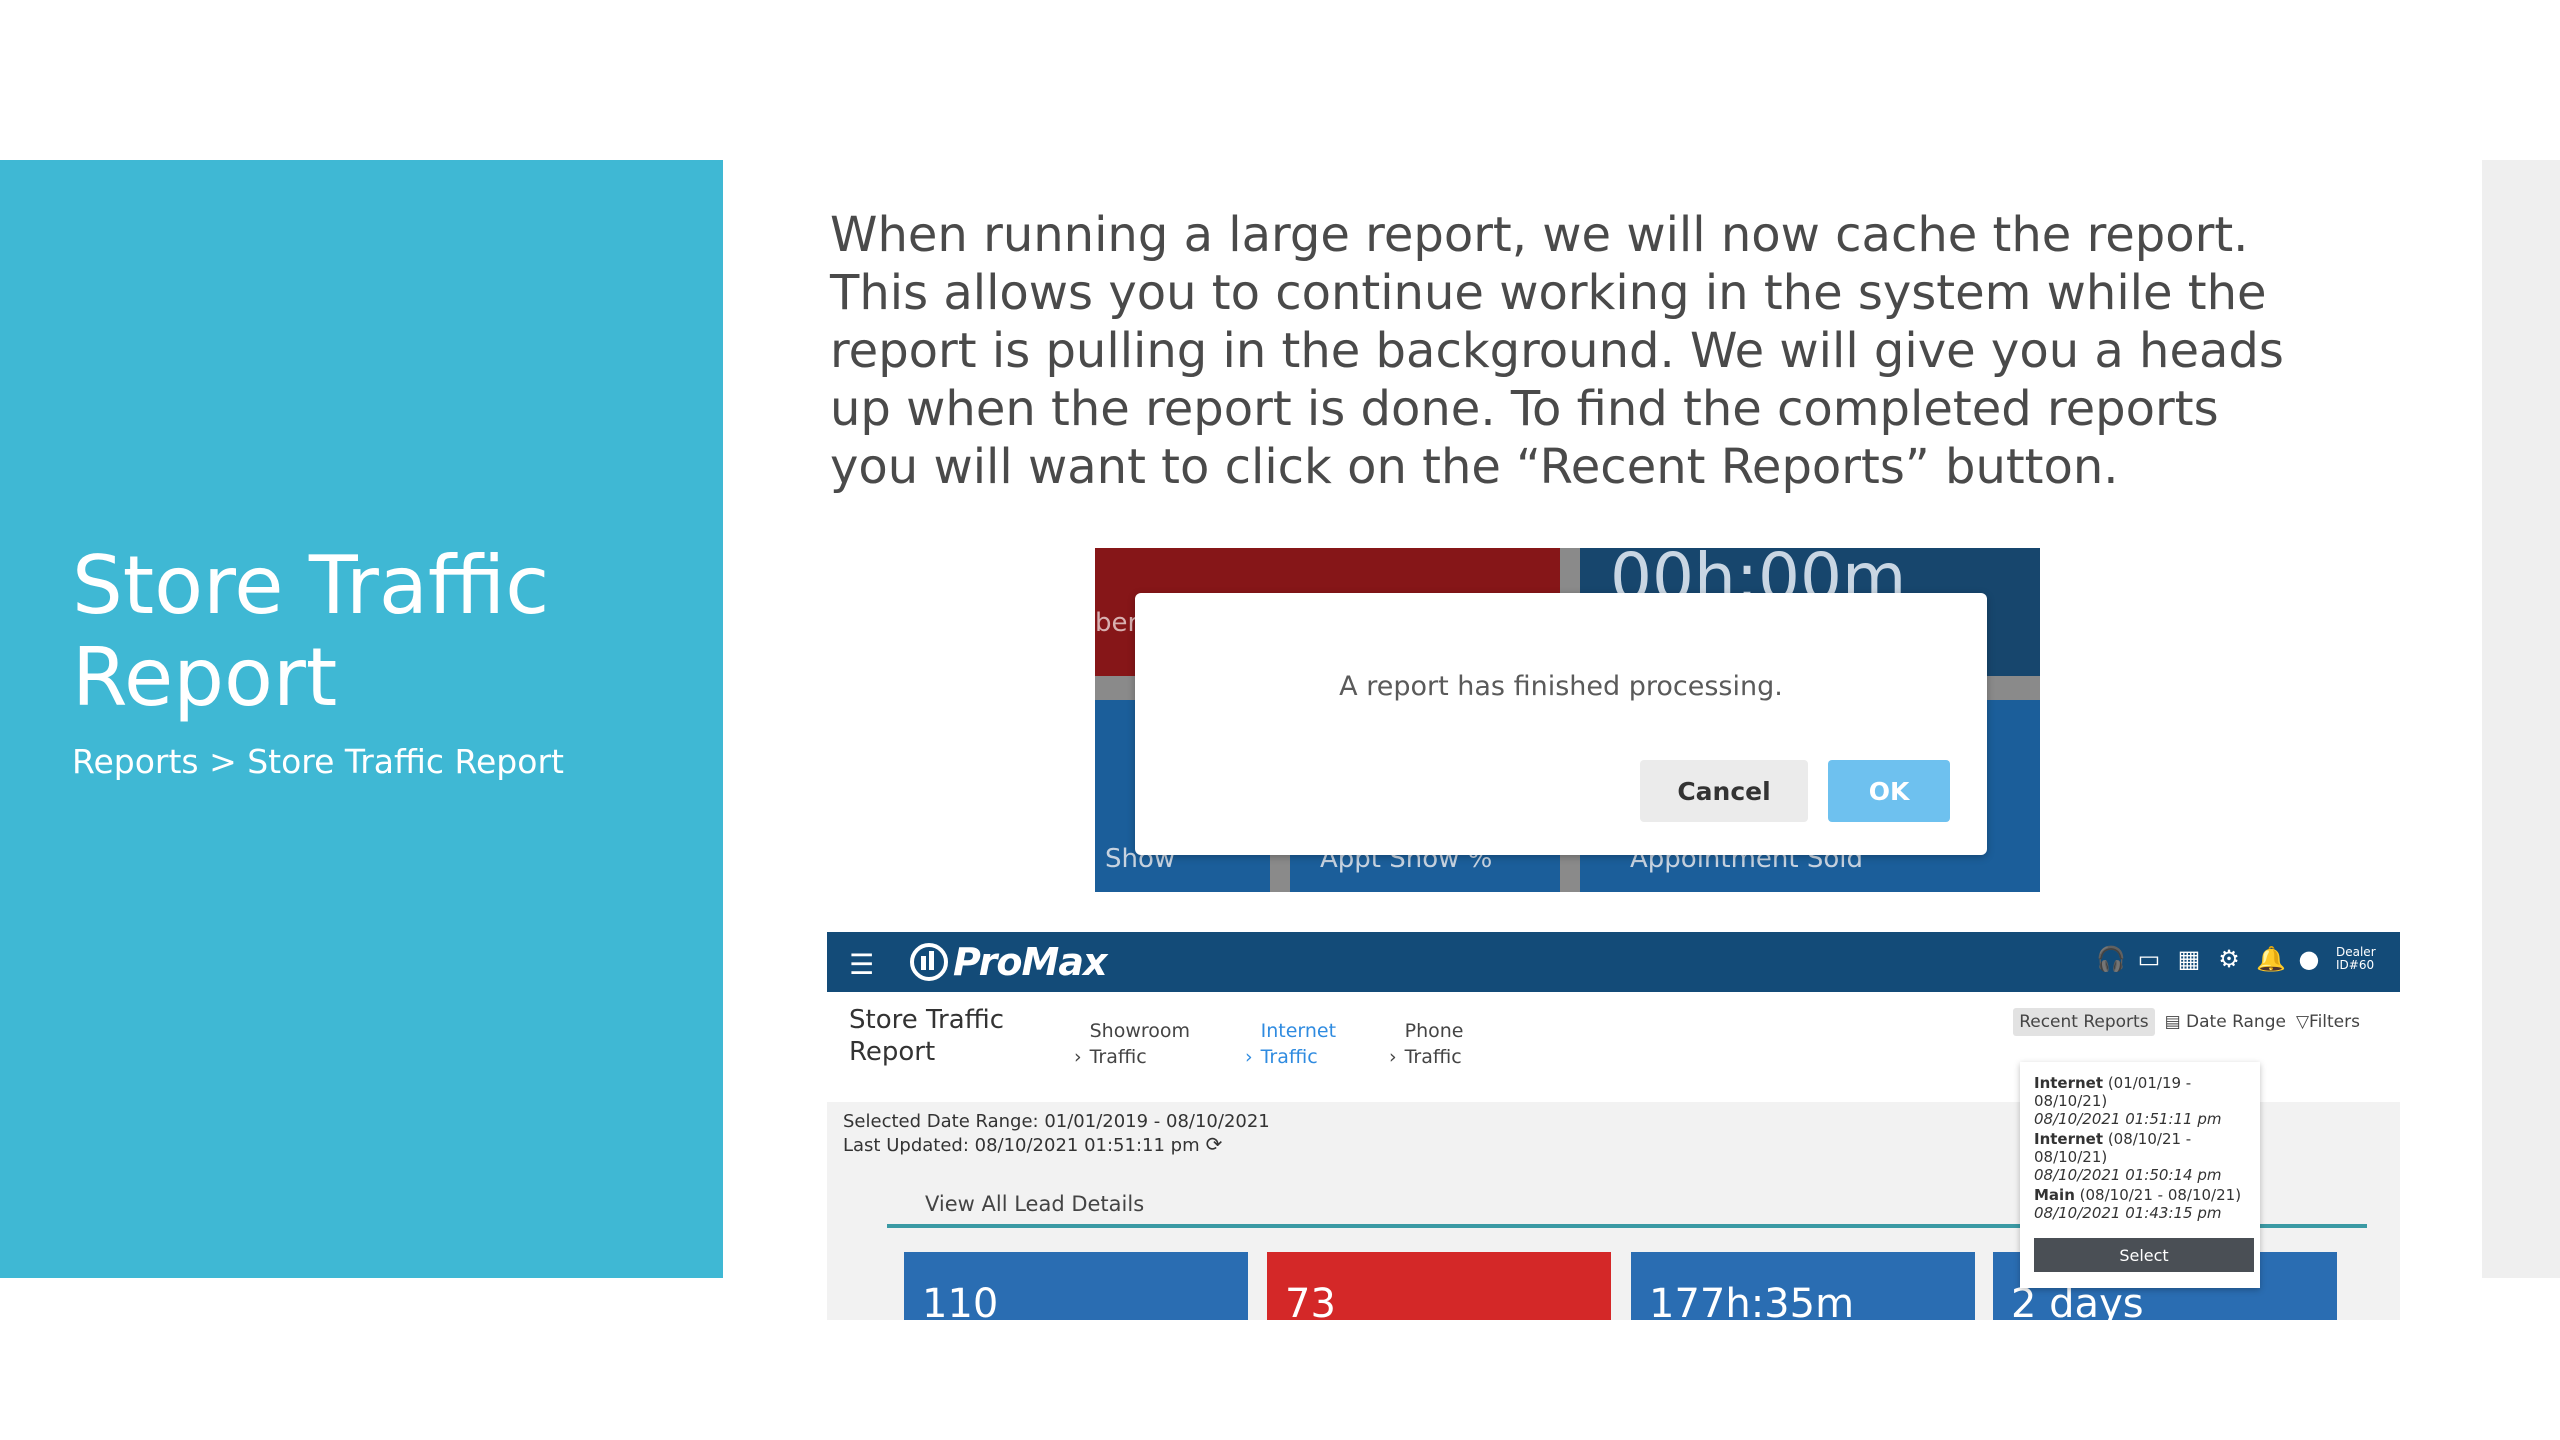  I want to click on slide-title: Store Traffic Report, so click(311, 631).